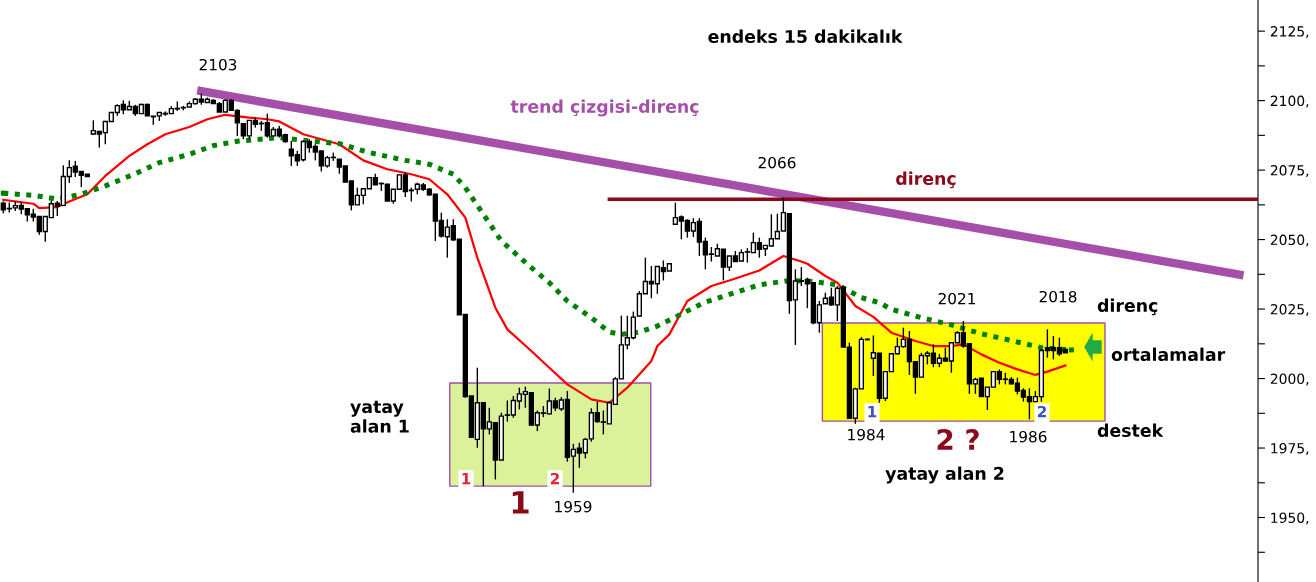  I want to click on annotation: 2021, so click(957, 298).